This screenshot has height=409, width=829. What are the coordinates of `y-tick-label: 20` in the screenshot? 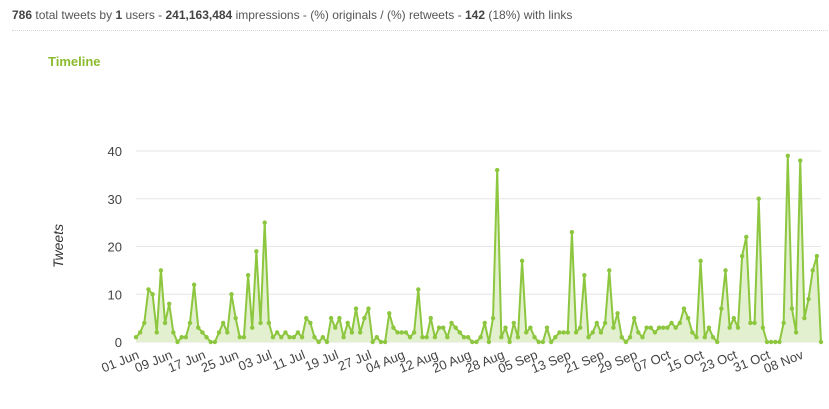 It's located at (115, 247).